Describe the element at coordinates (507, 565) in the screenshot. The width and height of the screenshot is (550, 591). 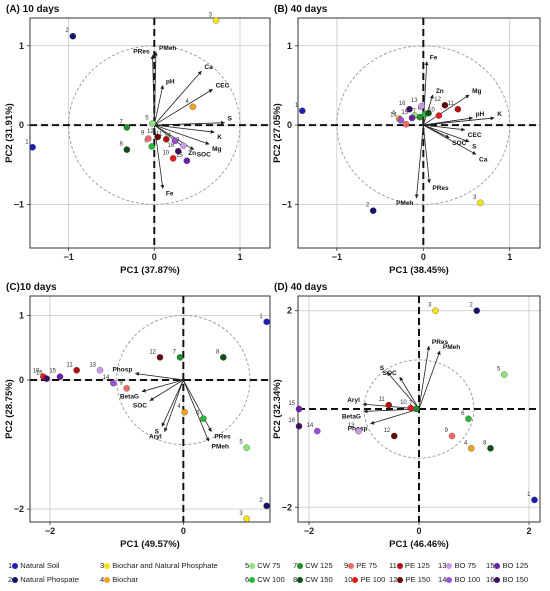
I see `legend-item: 15 BO 125` at that location.